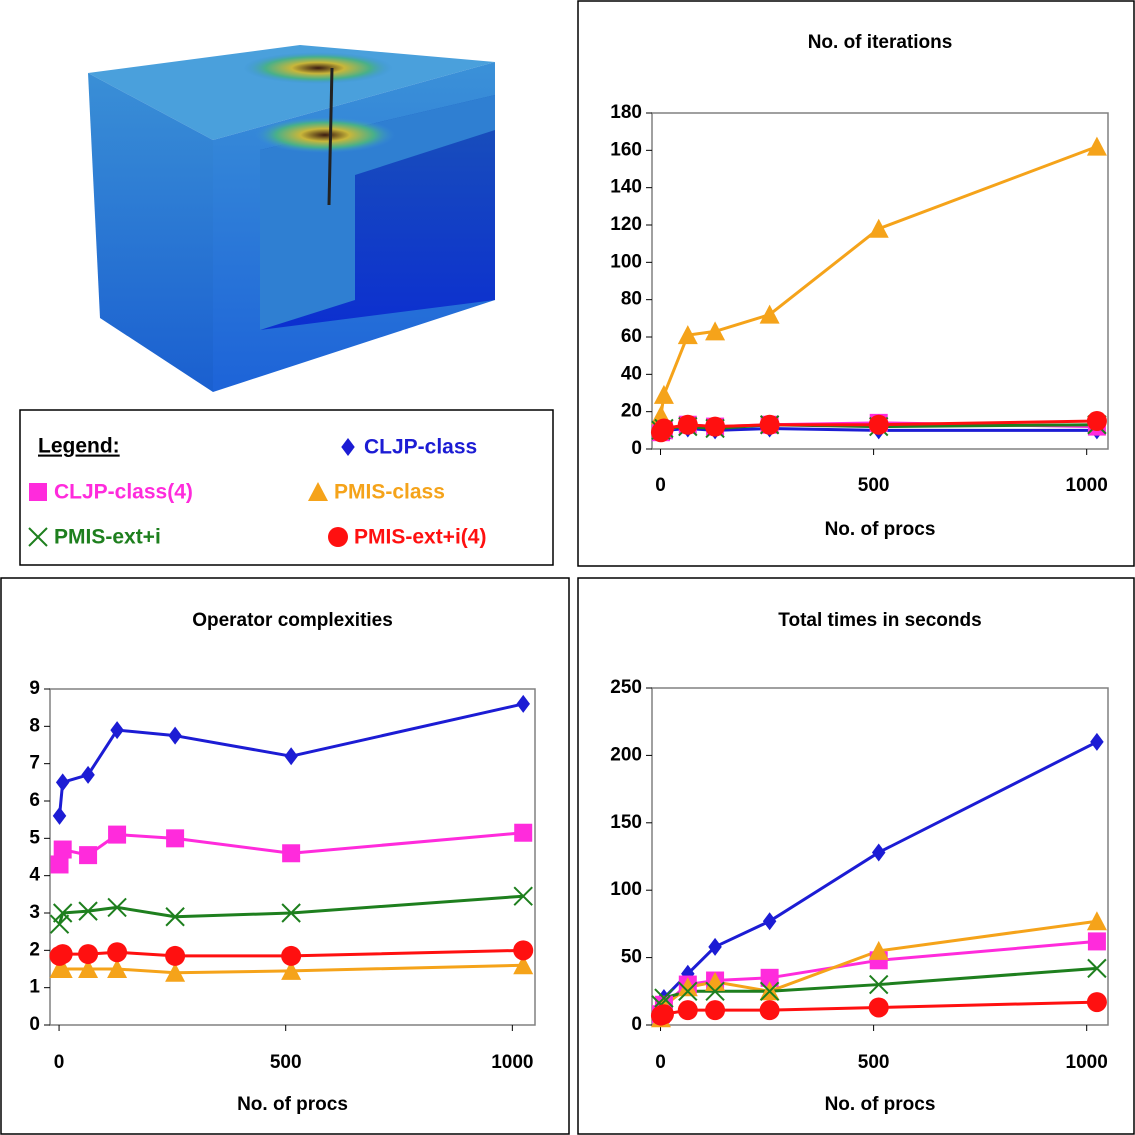  I want to click on mesh-image, so click(291, 218).